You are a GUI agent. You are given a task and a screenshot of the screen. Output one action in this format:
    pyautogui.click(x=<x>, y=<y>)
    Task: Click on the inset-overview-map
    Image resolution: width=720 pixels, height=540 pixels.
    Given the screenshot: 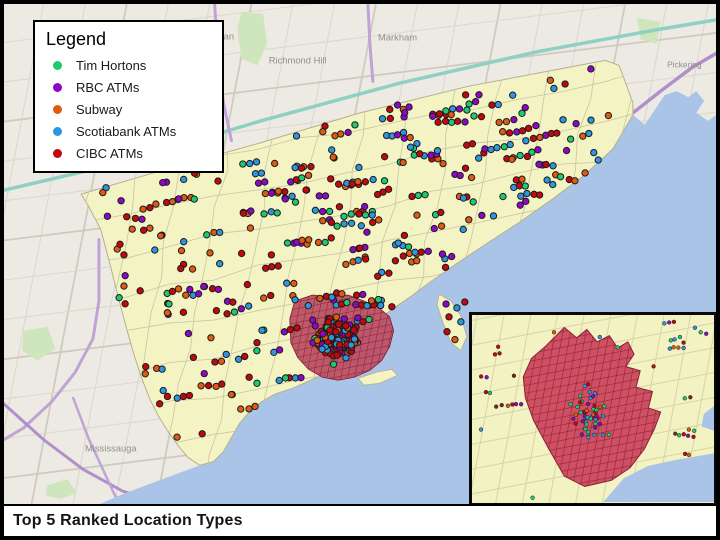 What is the action you would take?
    pyautogui.click(x=592, y=408)
    